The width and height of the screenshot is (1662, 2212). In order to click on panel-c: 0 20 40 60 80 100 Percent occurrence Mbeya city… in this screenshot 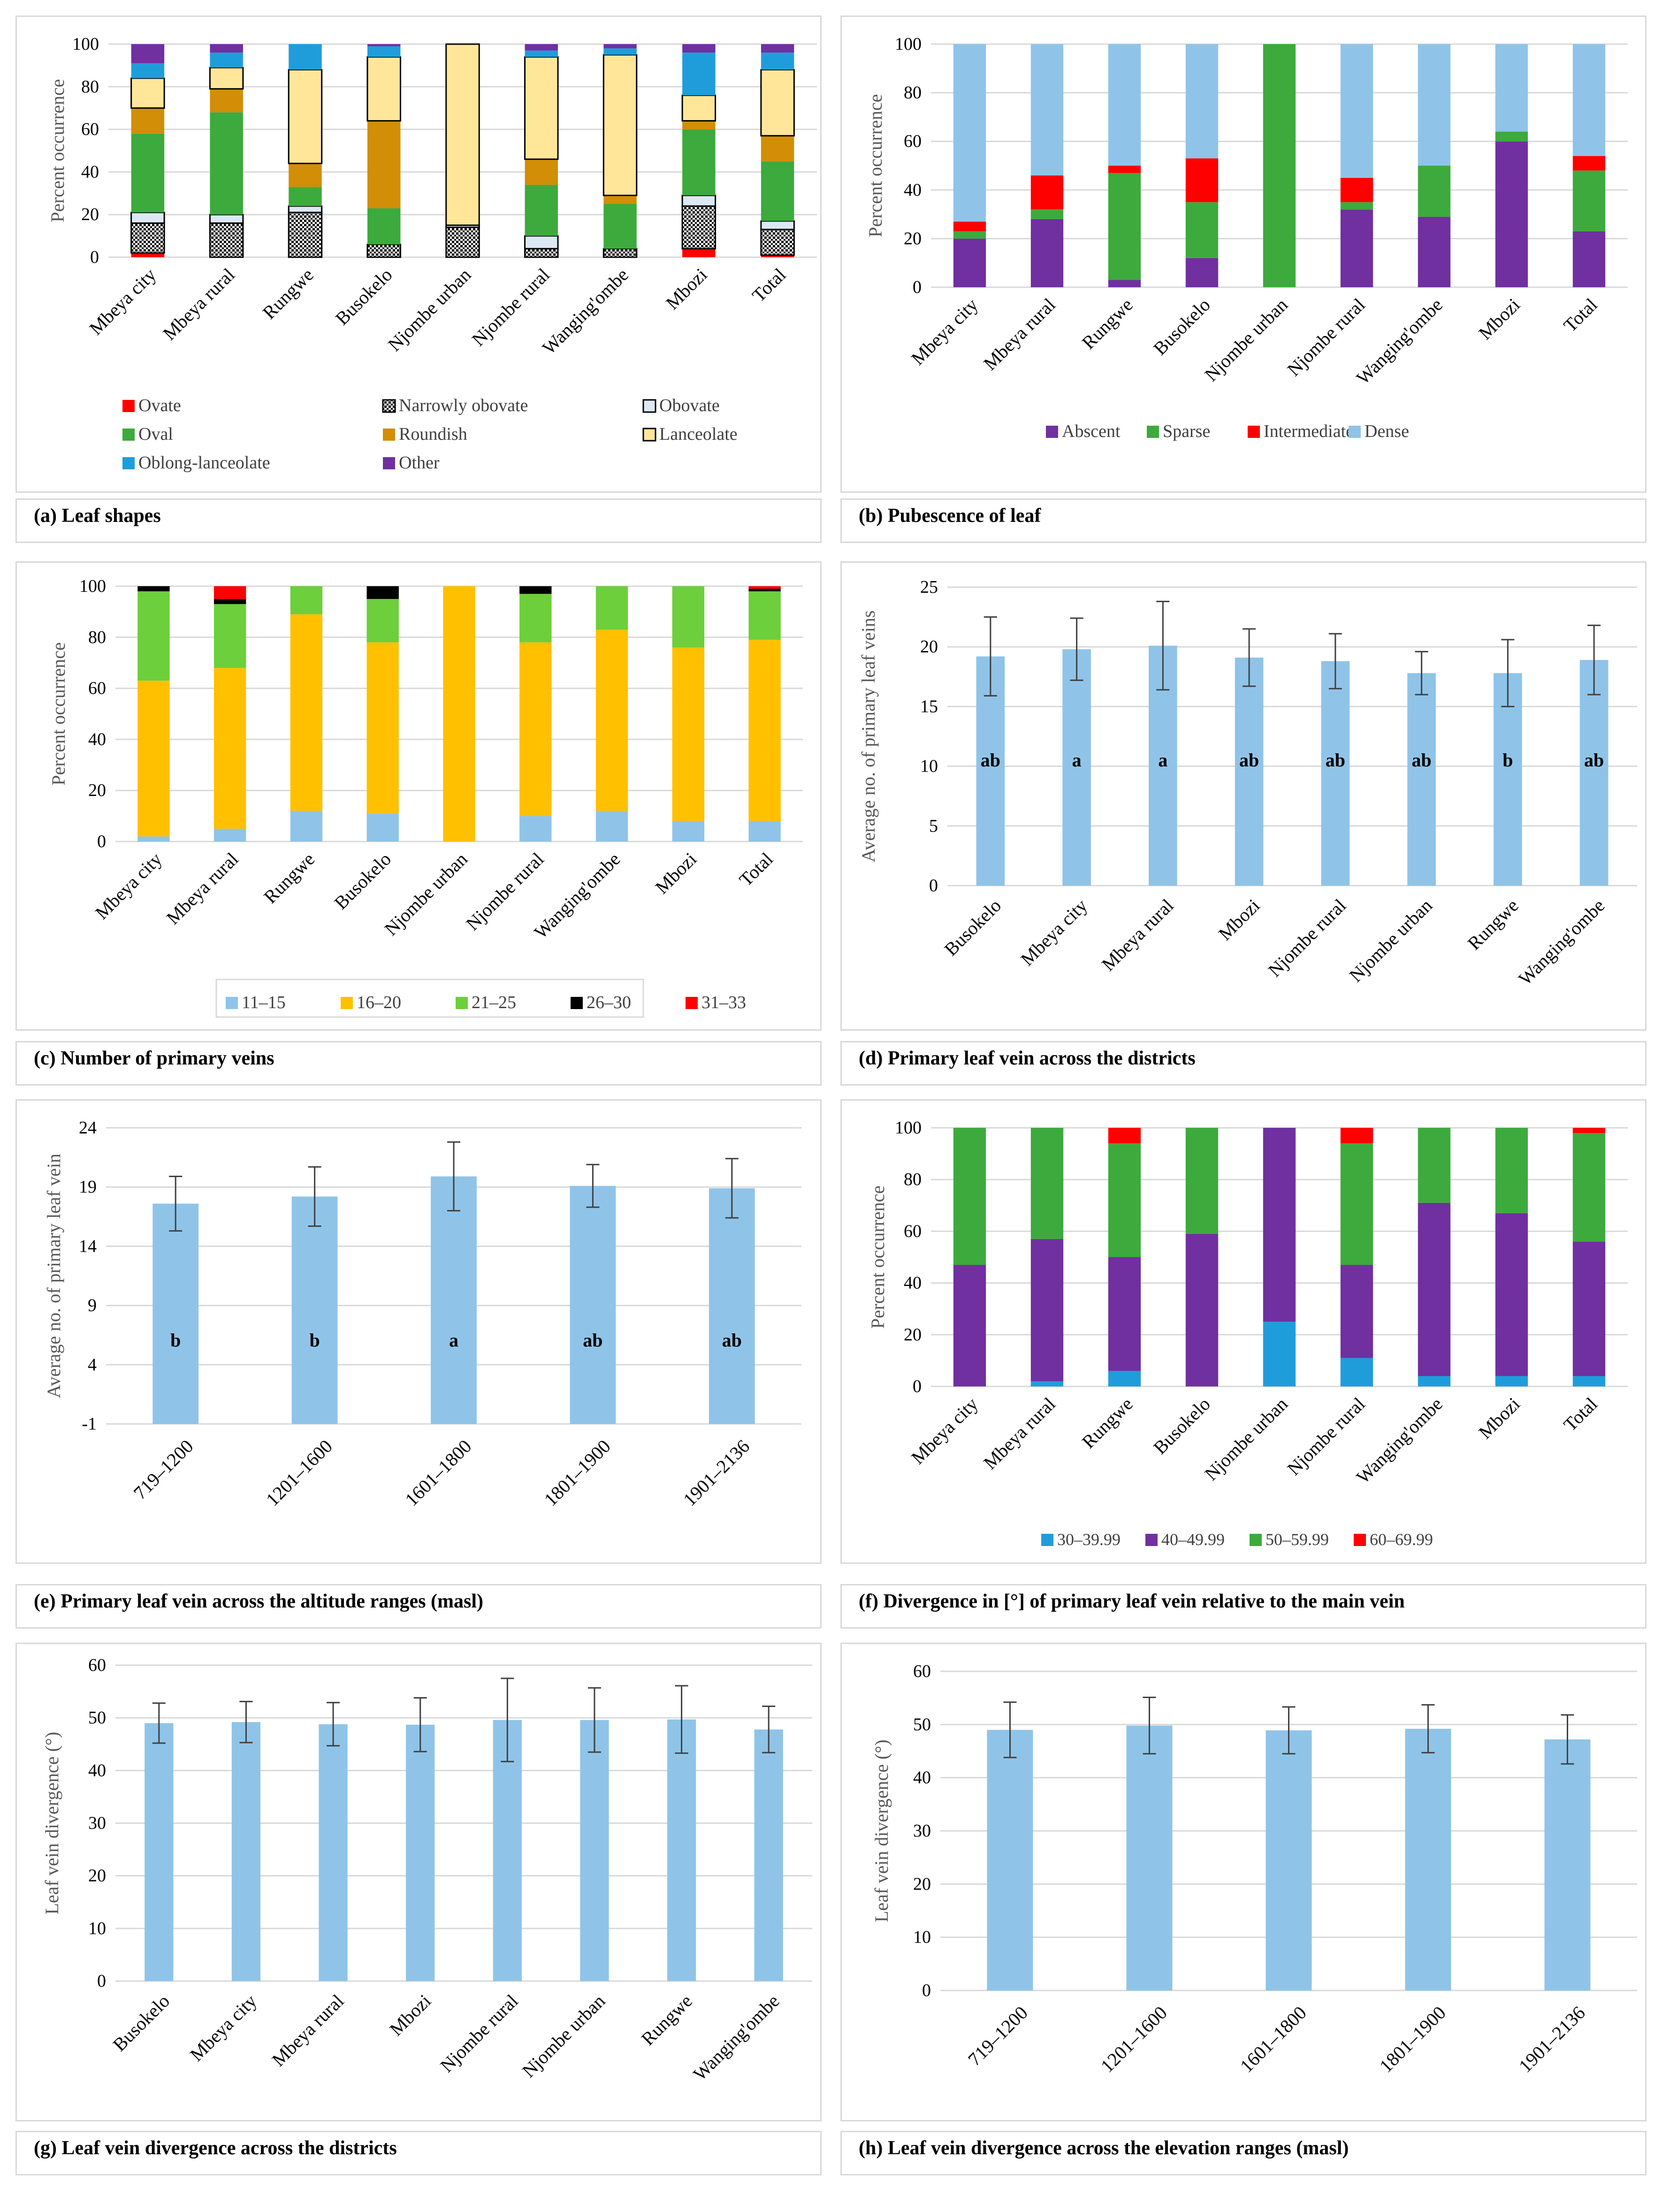, I will do `click(418, 796)`.